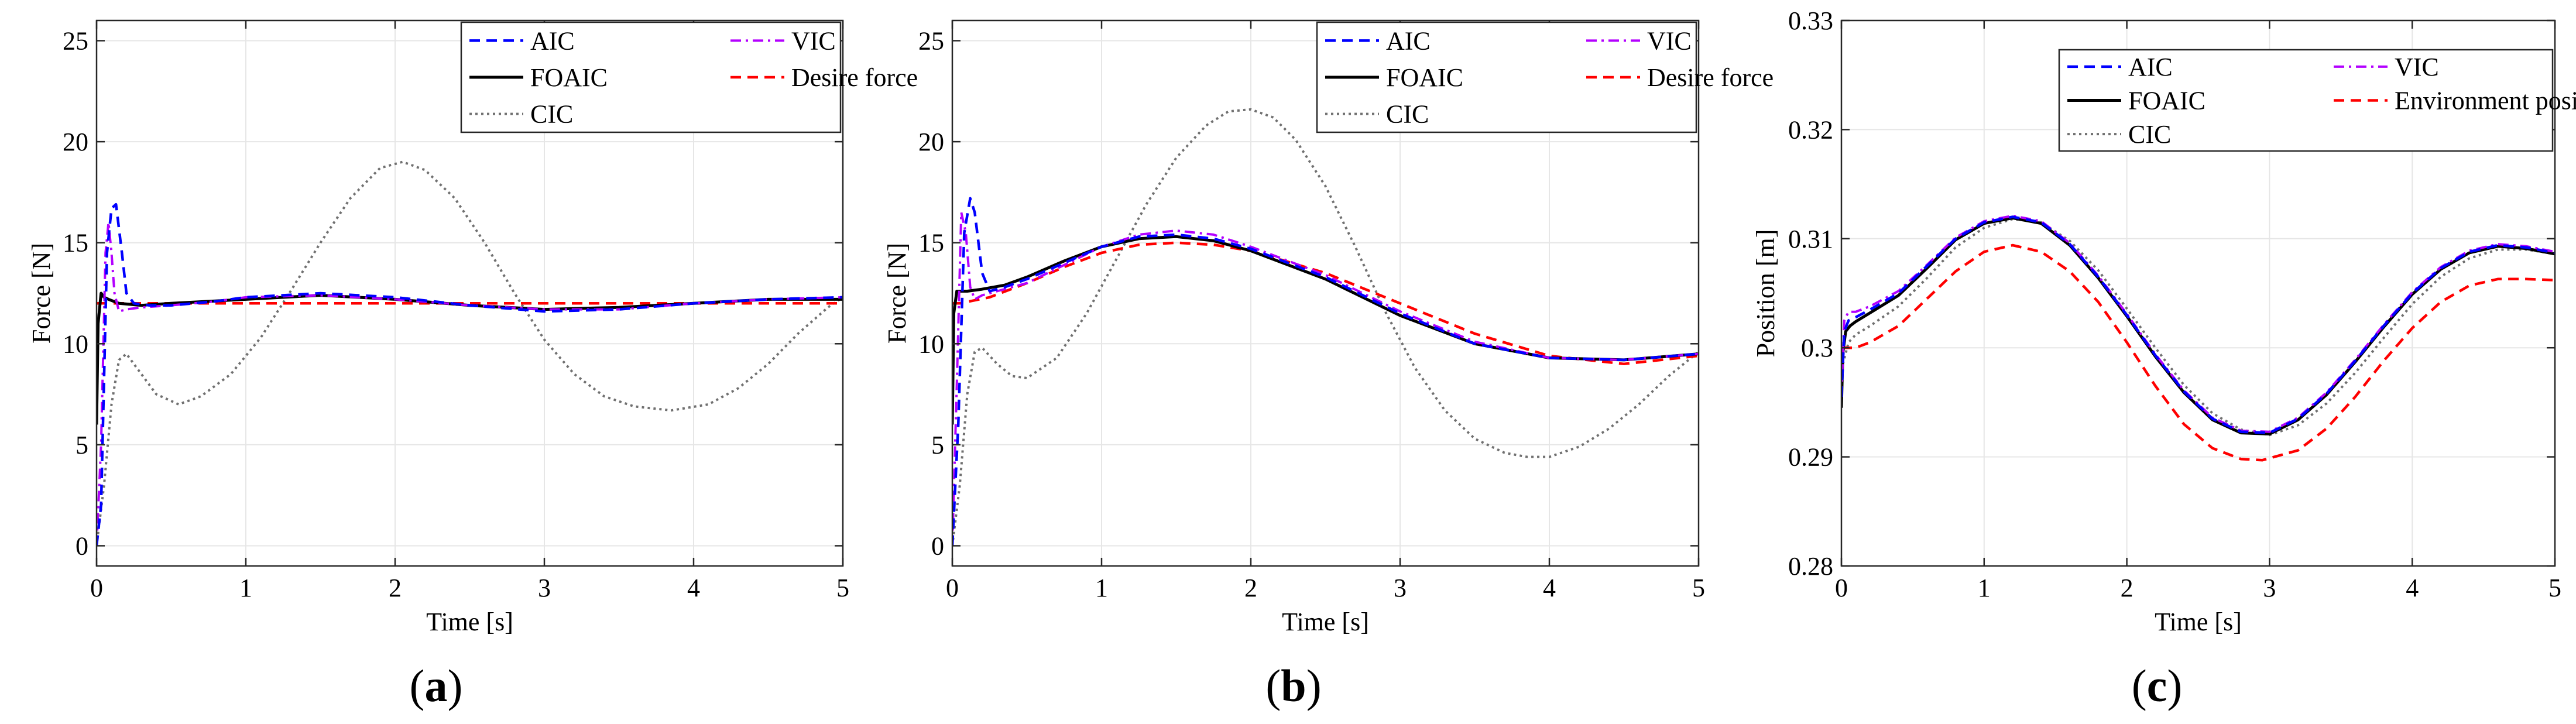 Image resolution: width=2576 pixels, height=724 pixels. What do you see at coordinates (1810, 458) in the screenshot?
I see `y-tick-label: 0.29` at bounding box center [1810, 458].